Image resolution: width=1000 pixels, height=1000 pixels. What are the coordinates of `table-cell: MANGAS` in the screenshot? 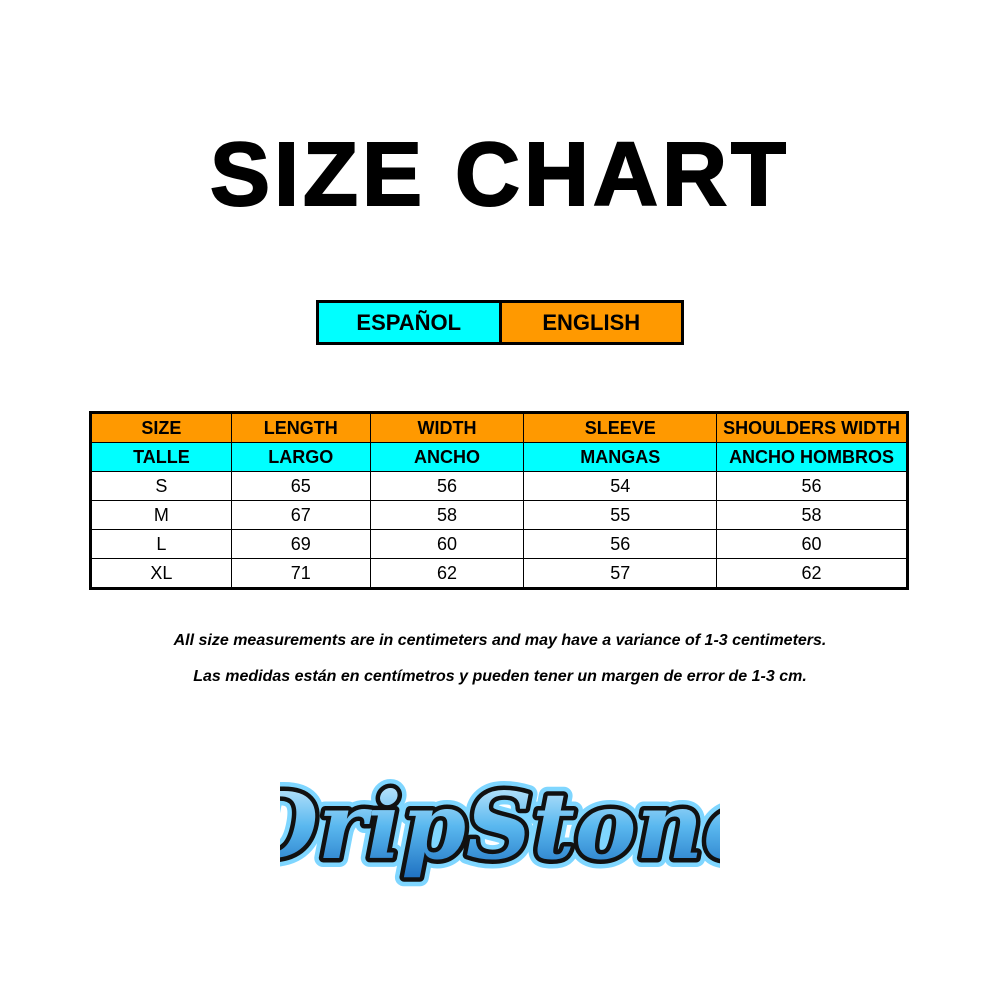 It's located at (620, 457).